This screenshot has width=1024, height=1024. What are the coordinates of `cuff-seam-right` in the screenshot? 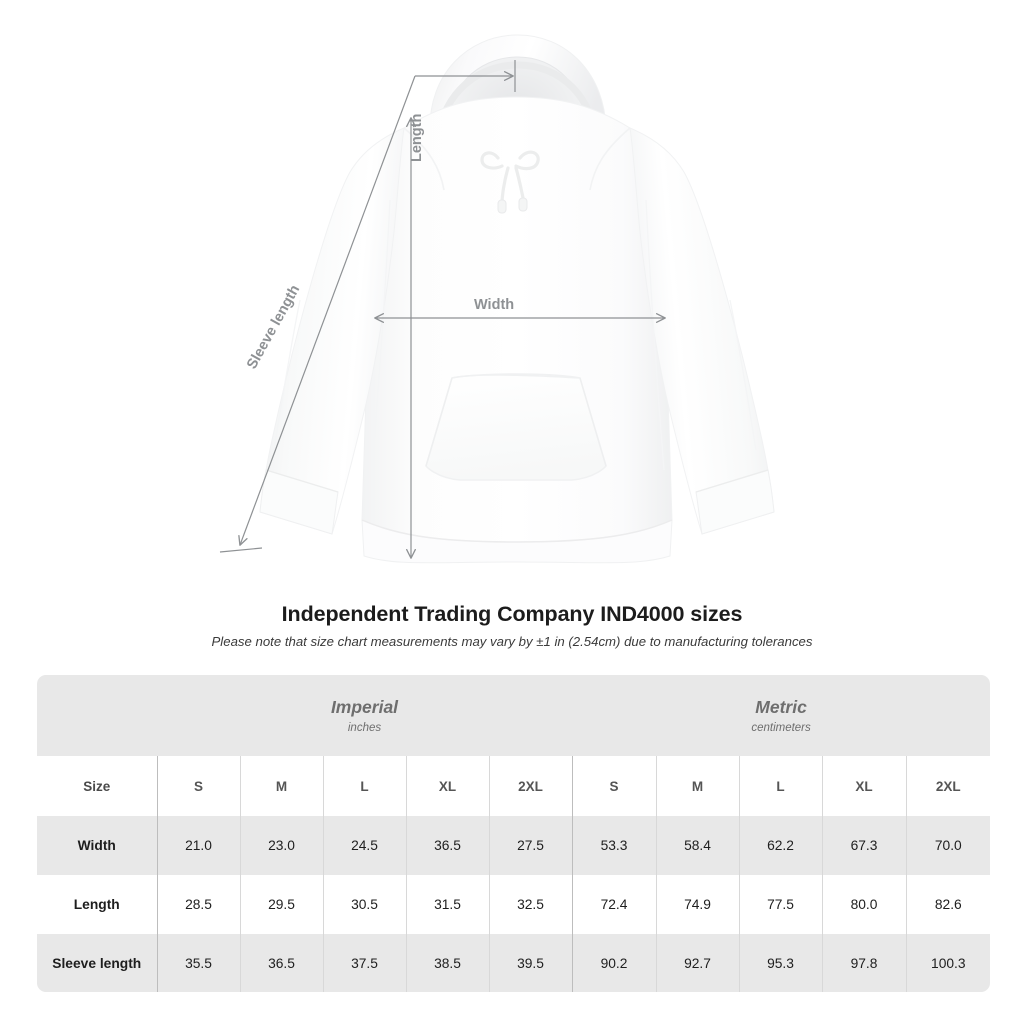 It's located at (732, 481).